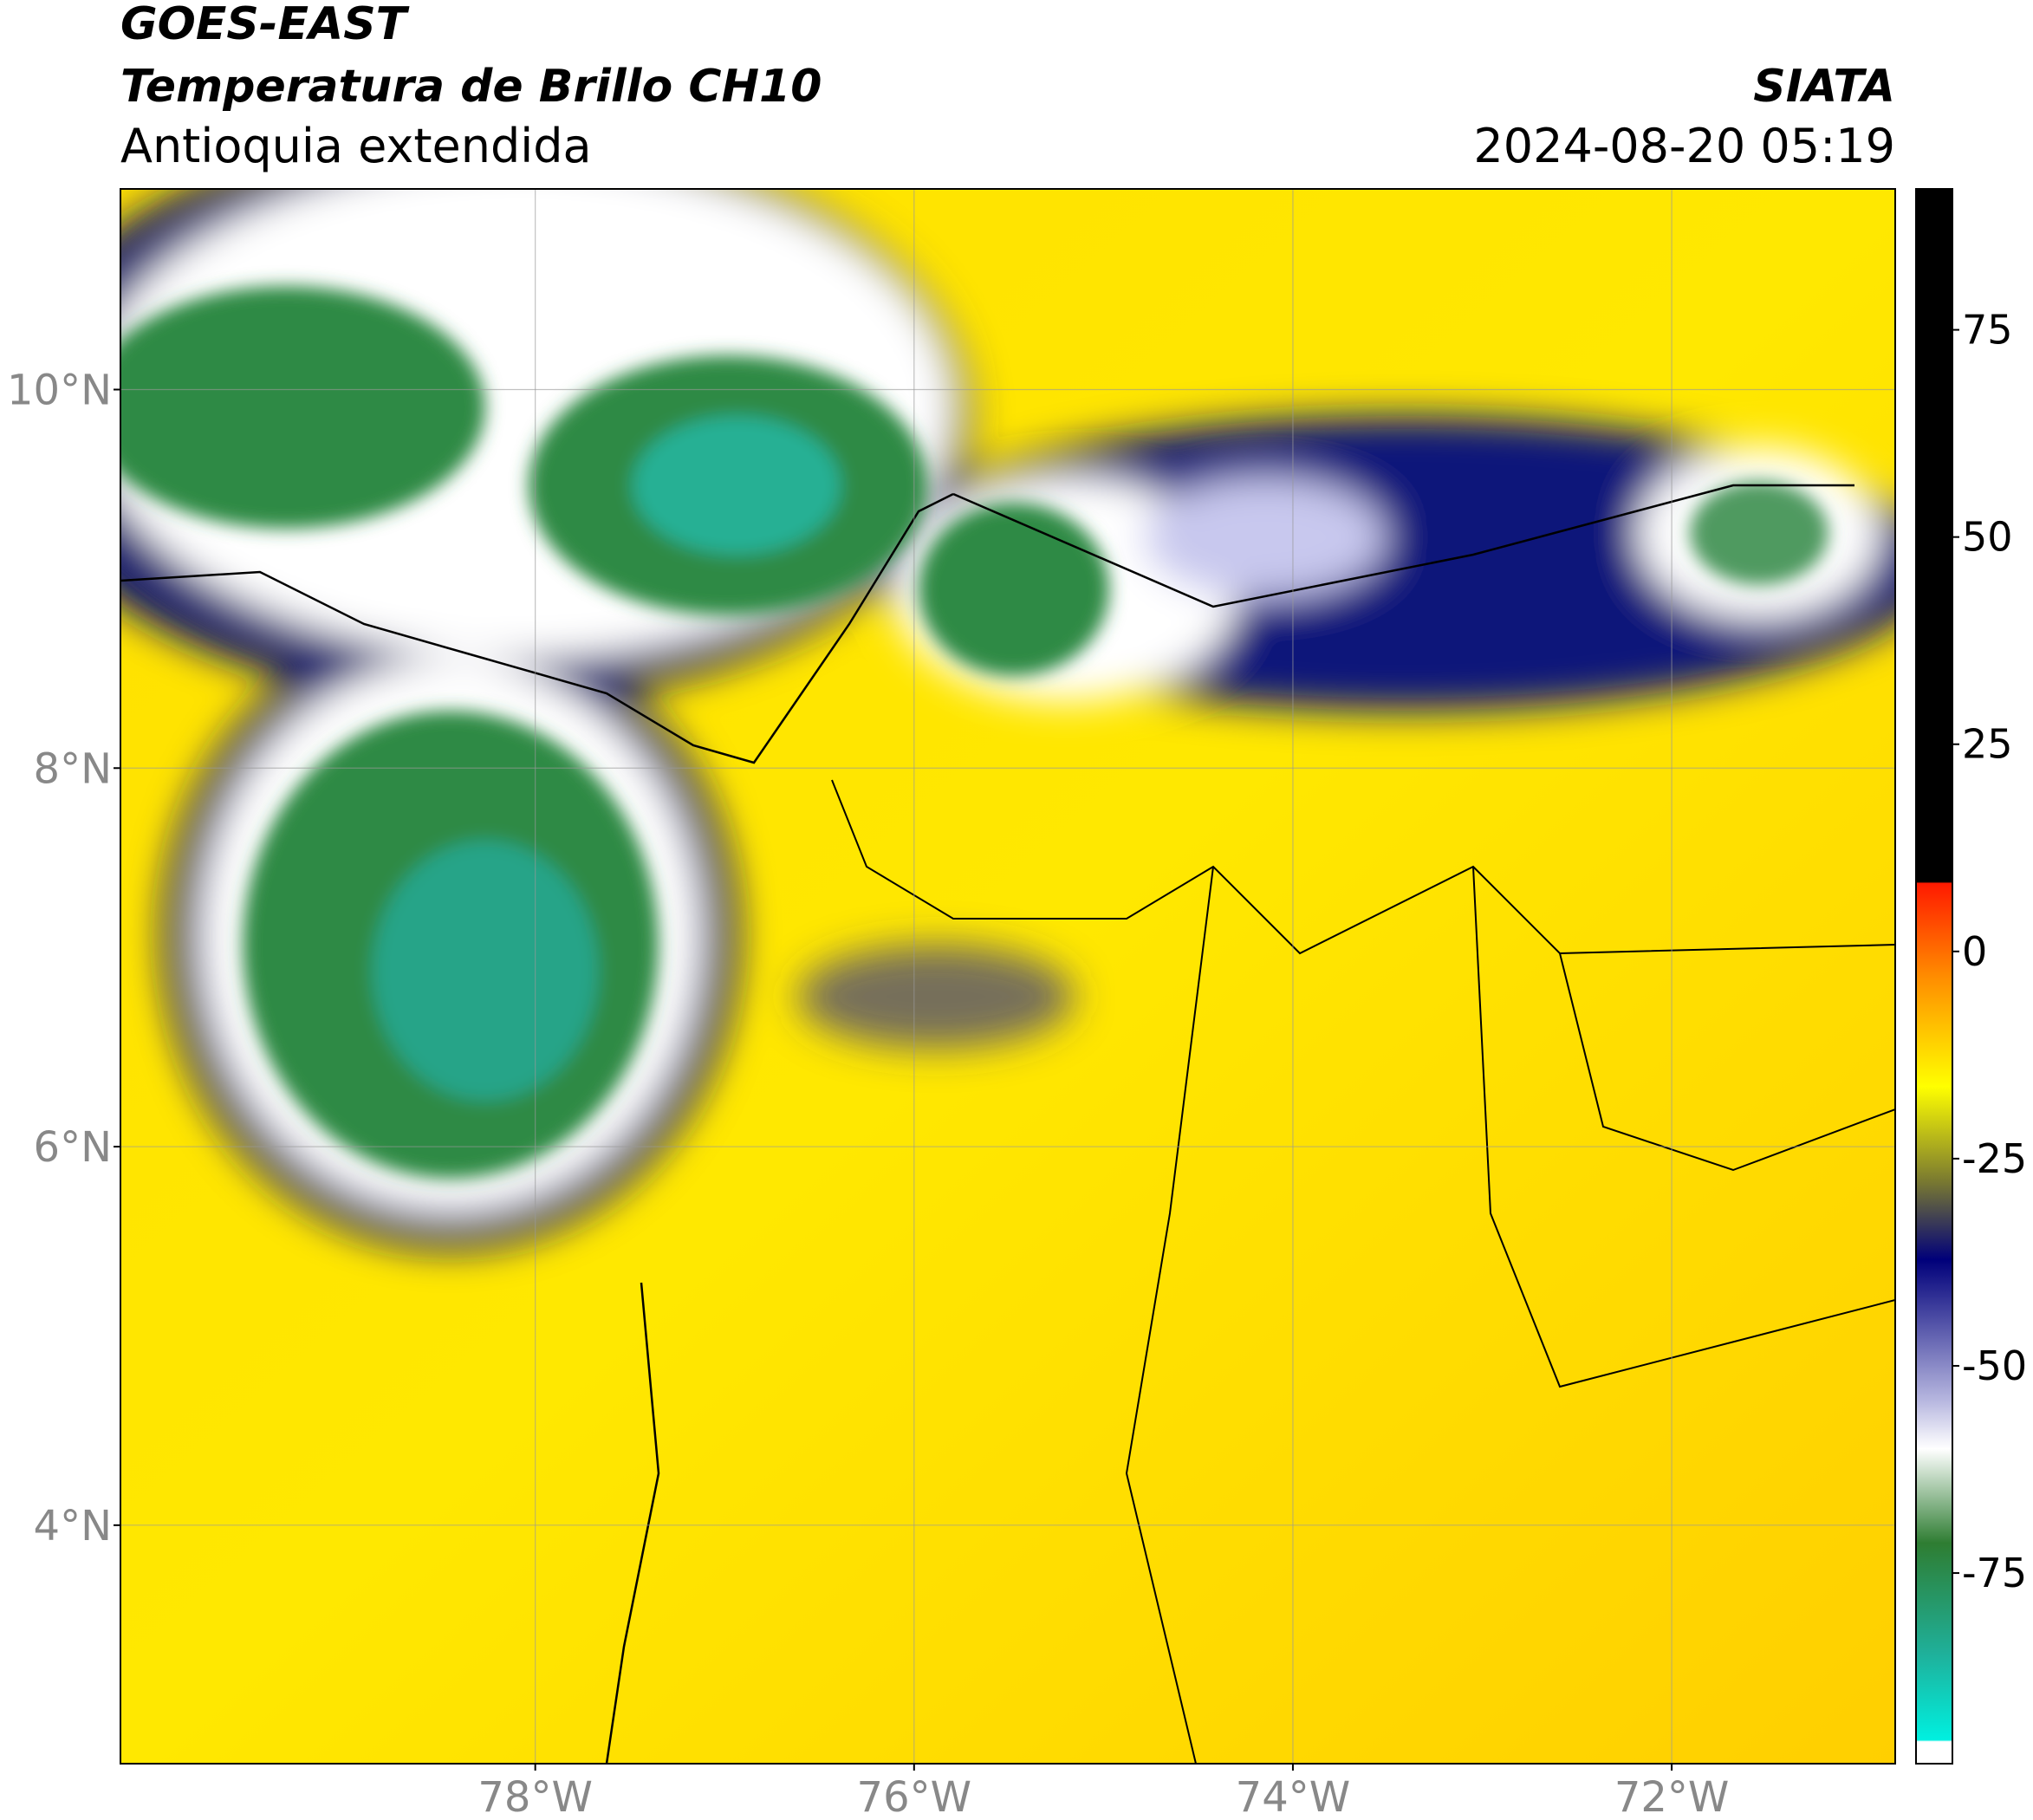  What do you see at coordinates (1672, 1796) in the screenshot?
I see `x-tick-label: 72°W` at bounding box center [1672, 1796].